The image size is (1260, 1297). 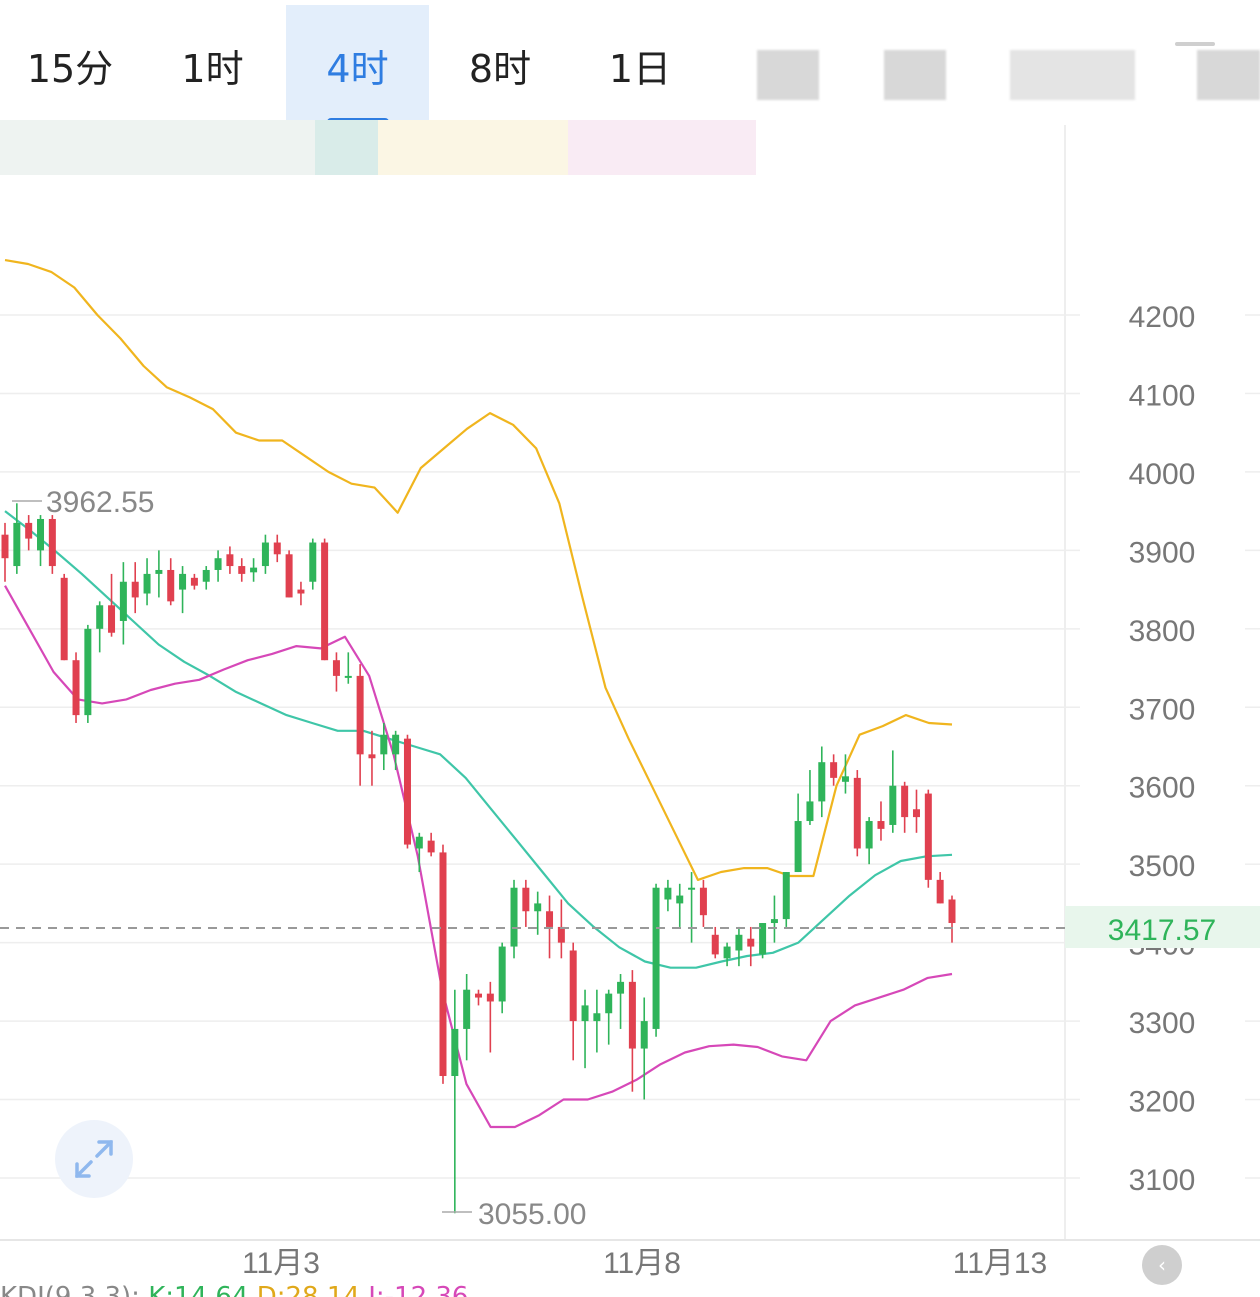 What do you see at coordinates (198, 1290) in the screenshot?
I see `kdj-k-value: K:14.64` at bounding box center [198, 1290].